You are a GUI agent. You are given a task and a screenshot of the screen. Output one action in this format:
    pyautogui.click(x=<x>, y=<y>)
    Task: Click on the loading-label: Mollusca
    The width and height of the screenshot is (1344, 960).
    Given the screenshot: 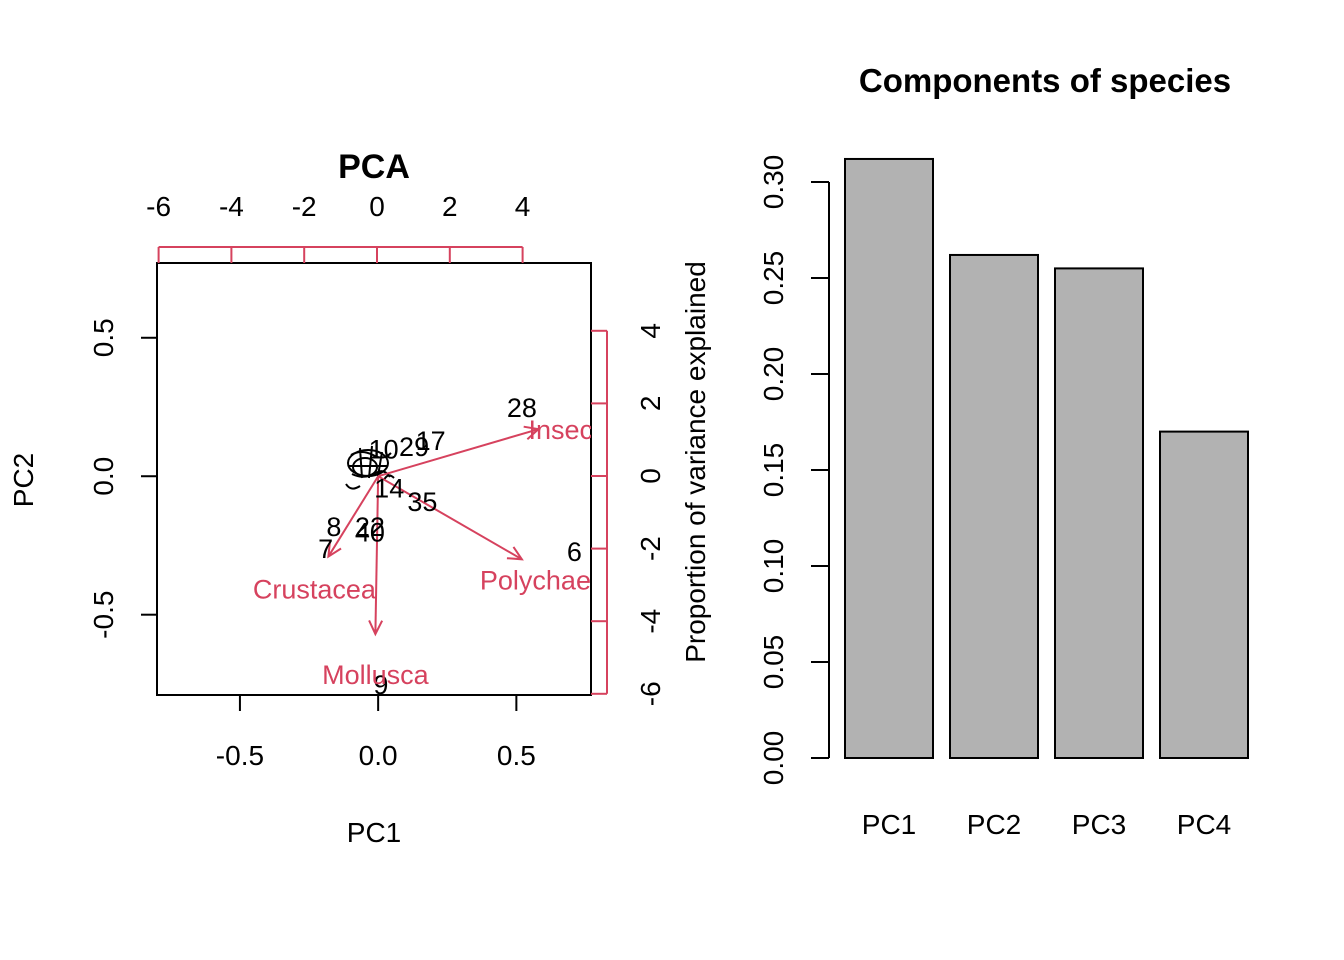 What is the action you would take?
    pyautogui.click(x=376, y=675)
    